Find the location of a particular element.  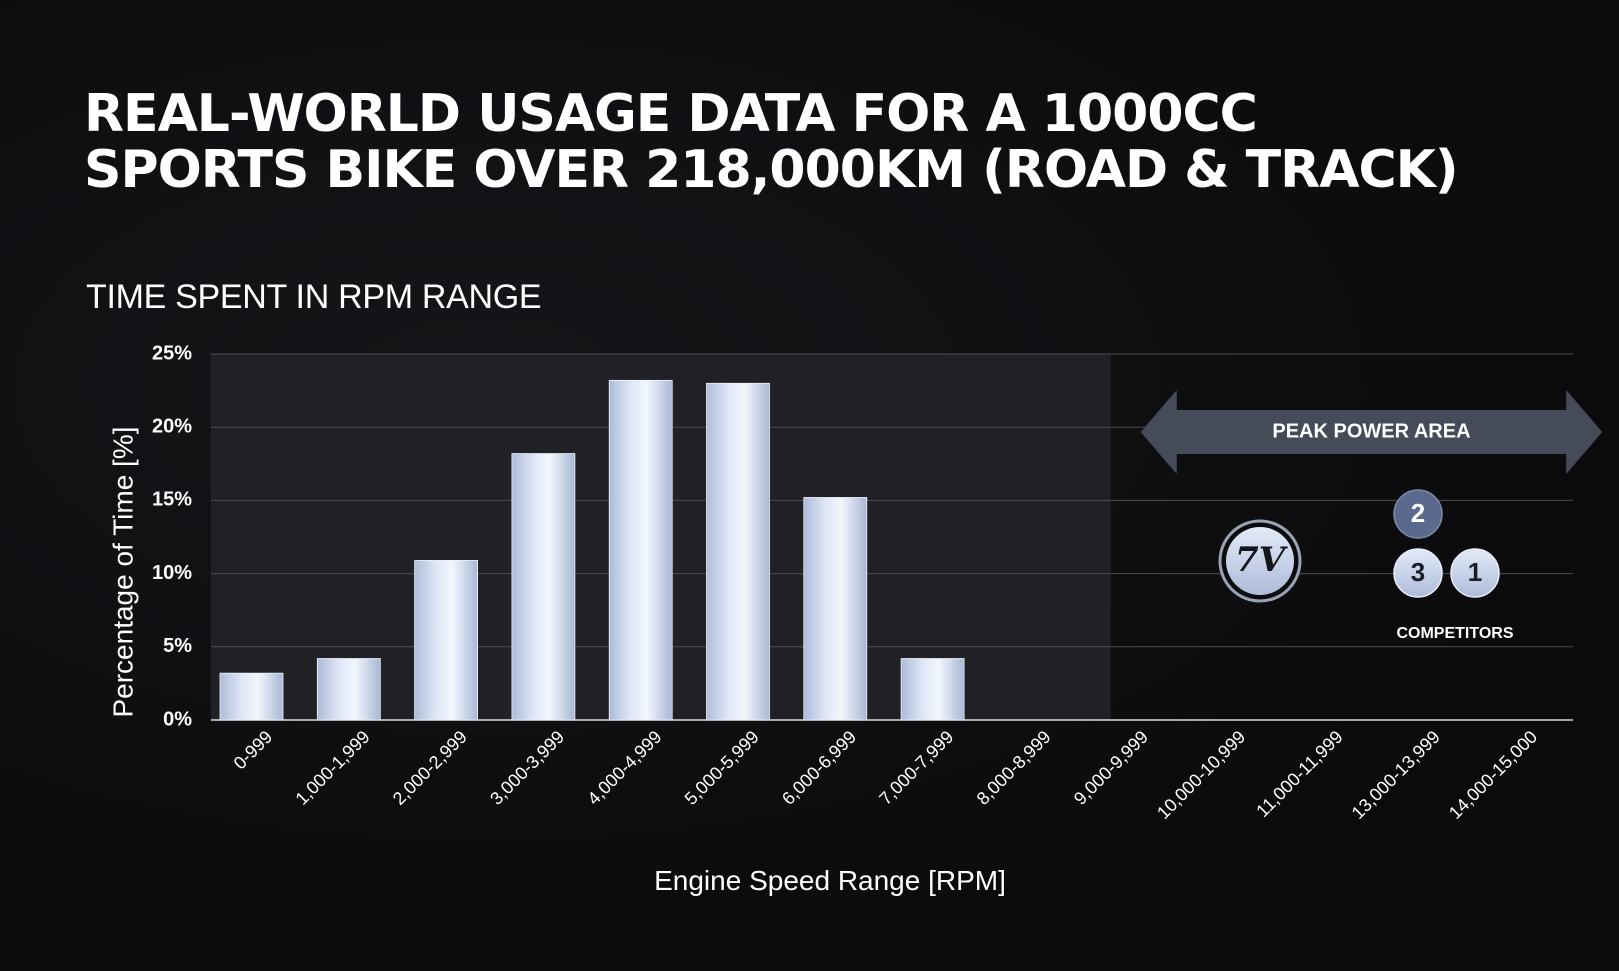

competitor-badge-number: 2 is located at coordinates (1418, 513).